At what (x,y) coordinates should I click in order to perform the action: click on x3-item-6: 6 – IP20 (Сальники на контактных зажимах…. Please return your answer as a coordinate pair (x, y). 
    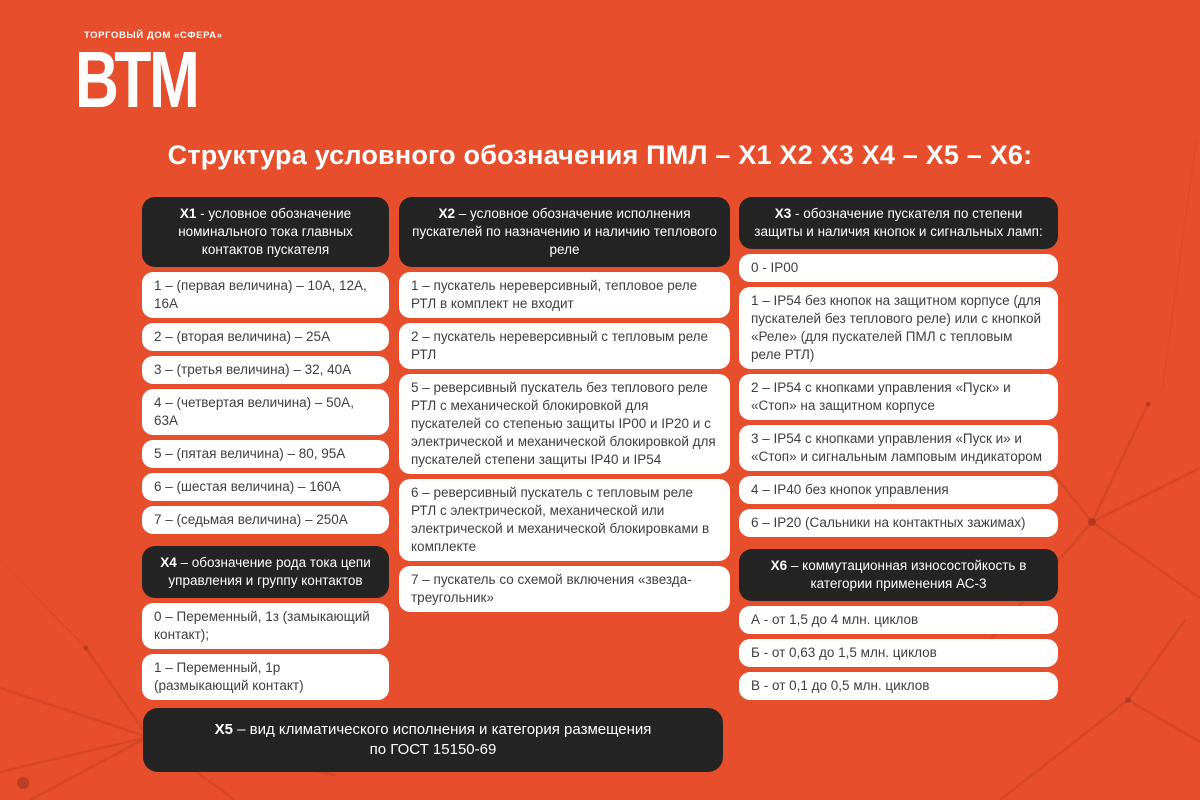
    Looking at the image, I should click on (898, 523).